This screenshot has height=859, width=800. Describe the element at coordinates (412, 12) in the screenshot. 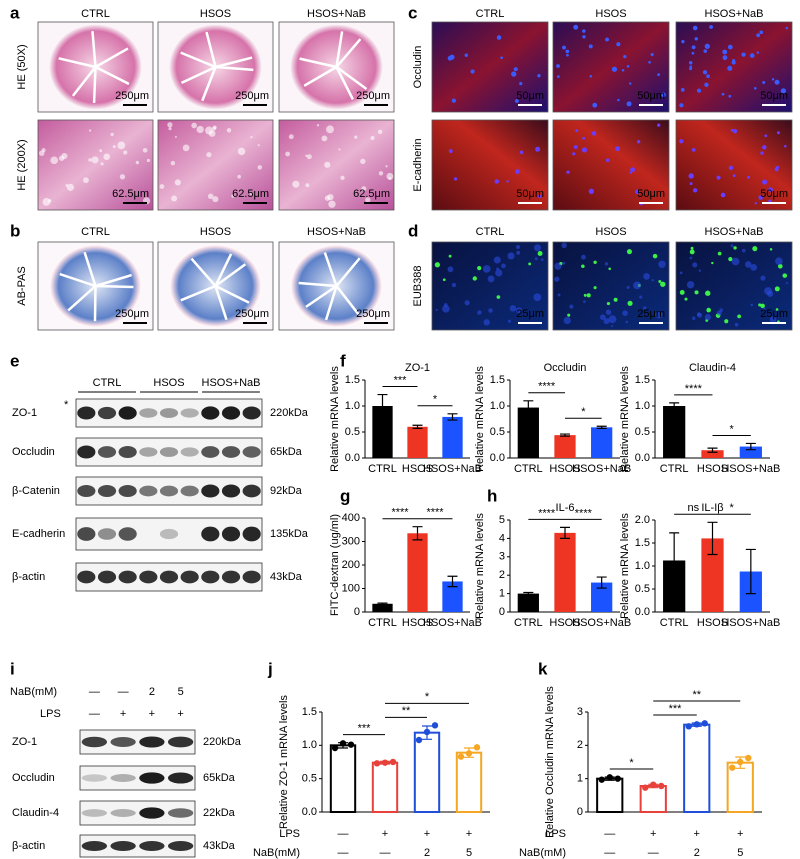

I see `panel-letter: c` at that location.